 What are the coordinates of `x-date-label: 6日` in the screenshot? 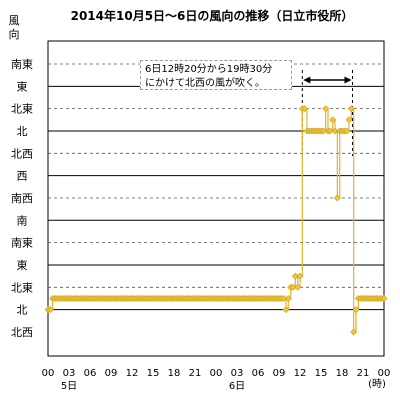 It's located at (237, 386).